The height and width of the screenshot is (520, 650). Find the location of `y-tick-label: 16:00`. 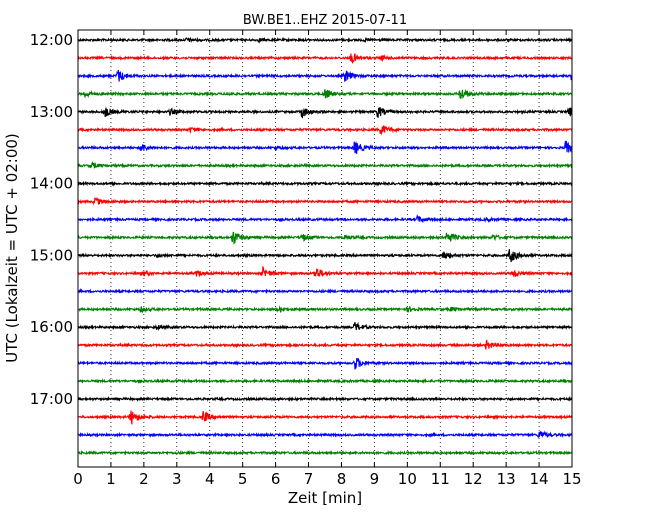

y-tick-label: 16:00 is located at coordinates (51, 327).